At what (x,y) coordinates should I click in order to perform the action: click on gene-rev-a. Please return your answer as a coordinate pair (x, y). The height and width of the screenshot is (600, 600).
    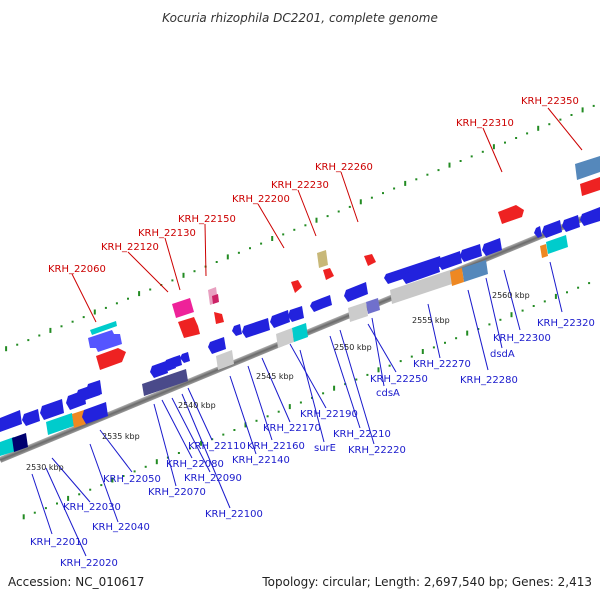
    Looking at the image, I should click on (11, 421).